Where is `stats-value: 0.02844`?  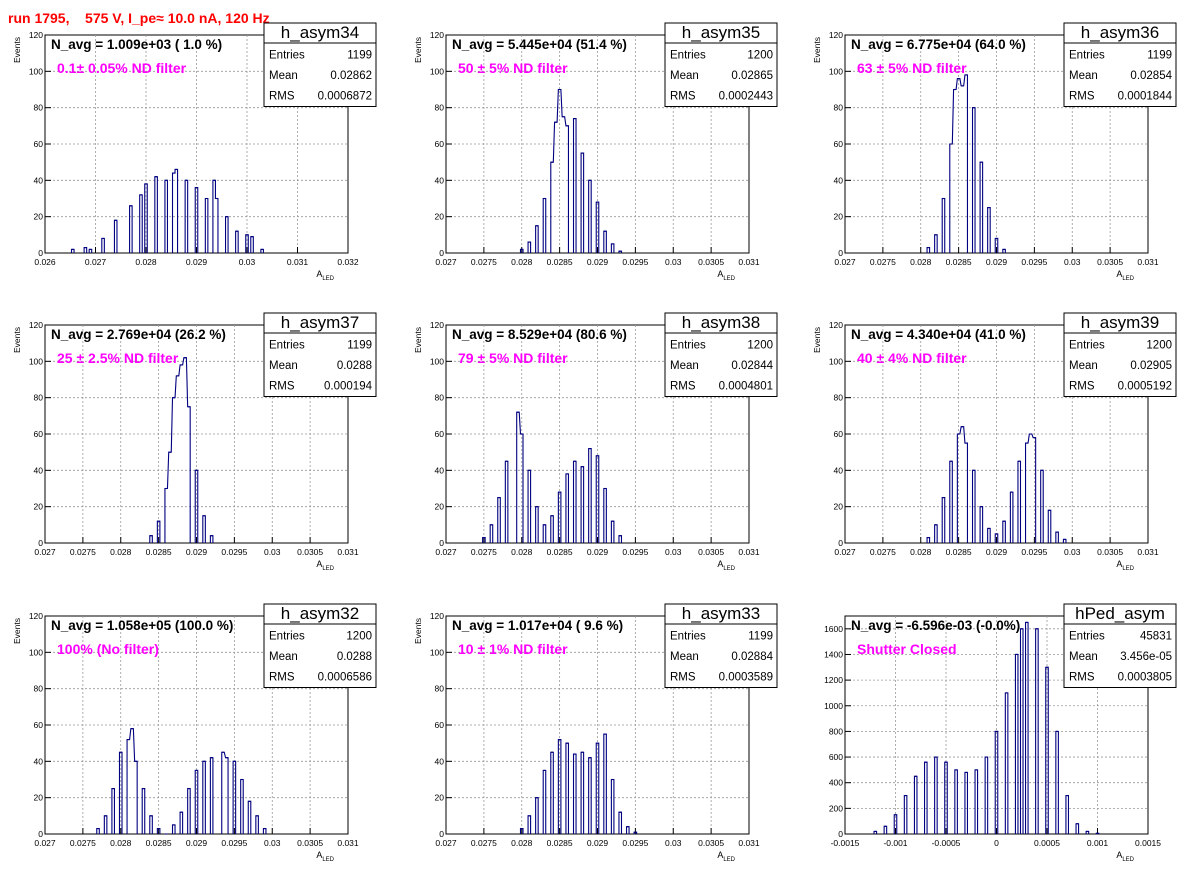 stats-value: 0.02844 is located at coordinates (752, 366).